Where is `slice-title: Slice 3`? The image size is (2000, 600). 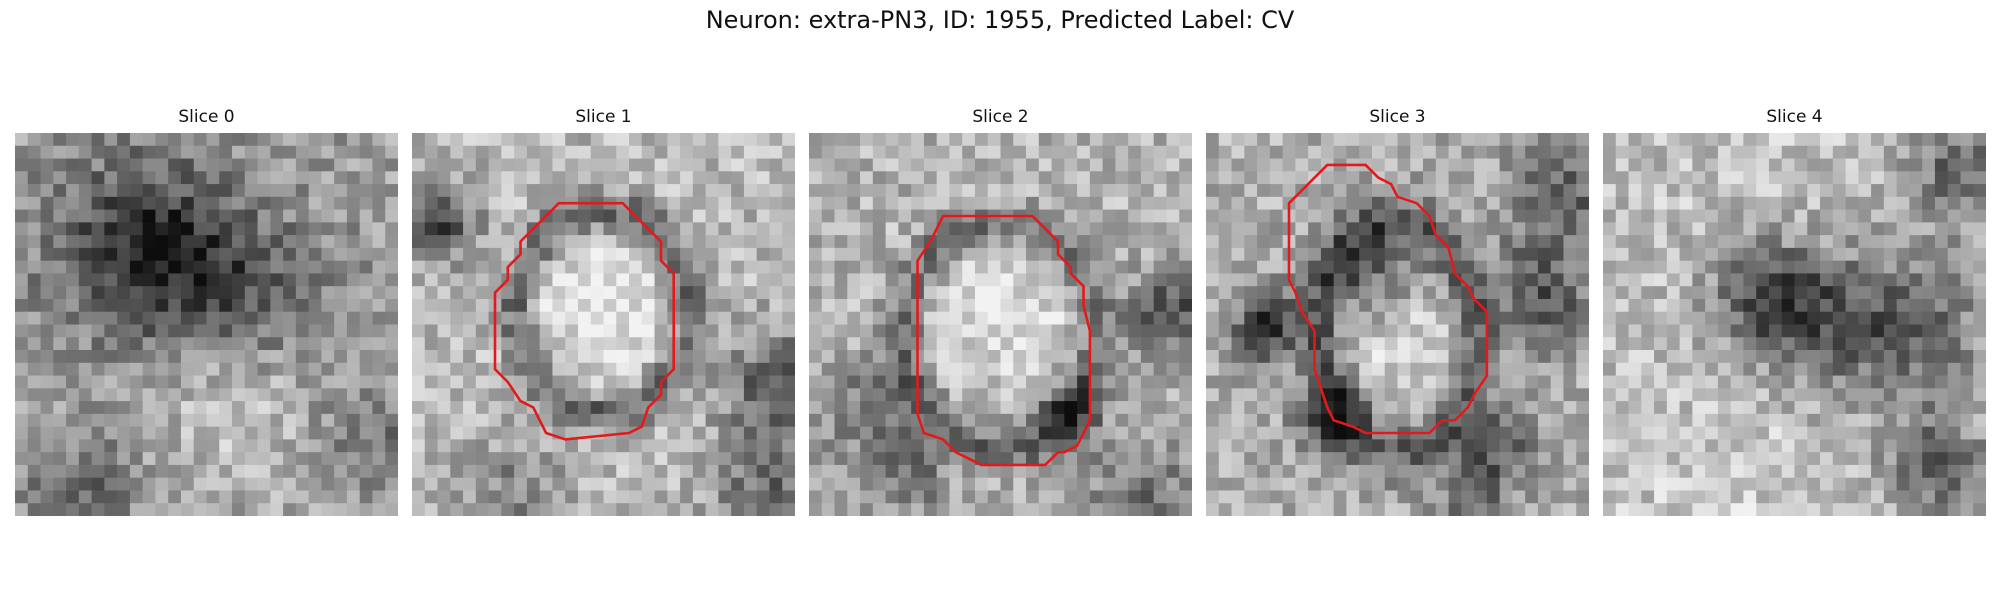 slice-title: Slice 3 is located at coordinates (1397, 117).